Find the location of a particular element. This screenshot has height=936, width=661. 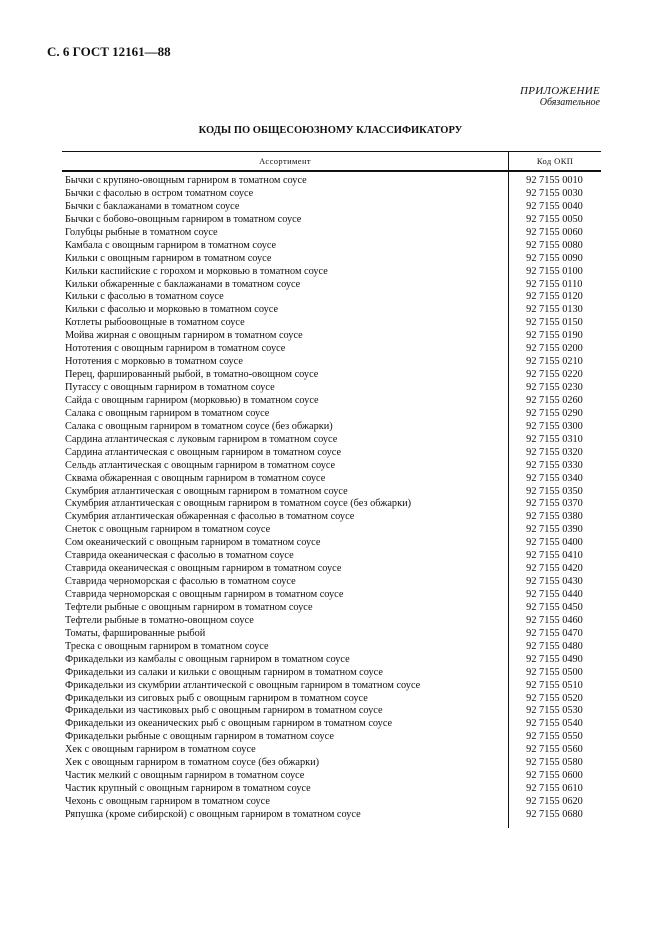

okp-code-cell: 92 7155 0210 is located at coordinates (554, 363).